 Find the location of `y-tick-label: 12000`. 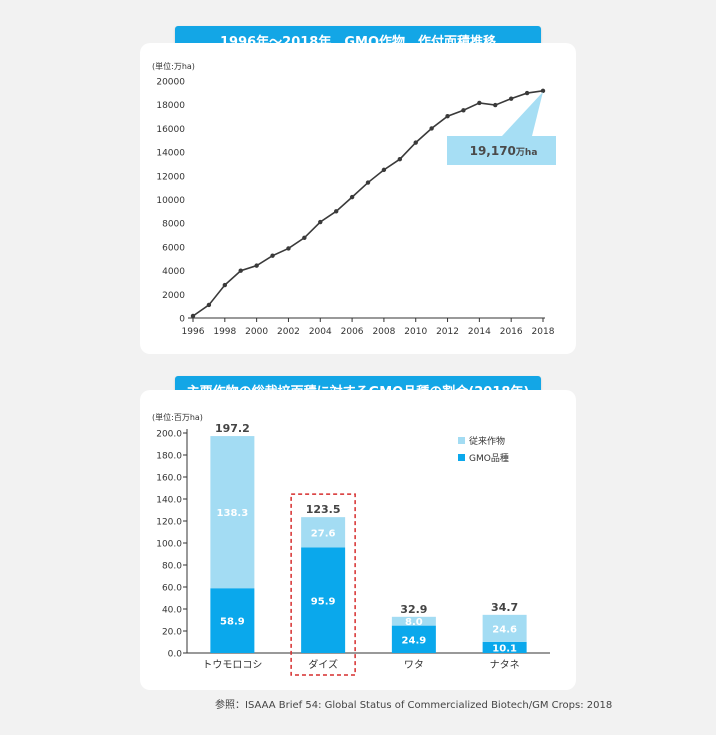

y-tick-label: 12000 is located at coordinates (170, 177).